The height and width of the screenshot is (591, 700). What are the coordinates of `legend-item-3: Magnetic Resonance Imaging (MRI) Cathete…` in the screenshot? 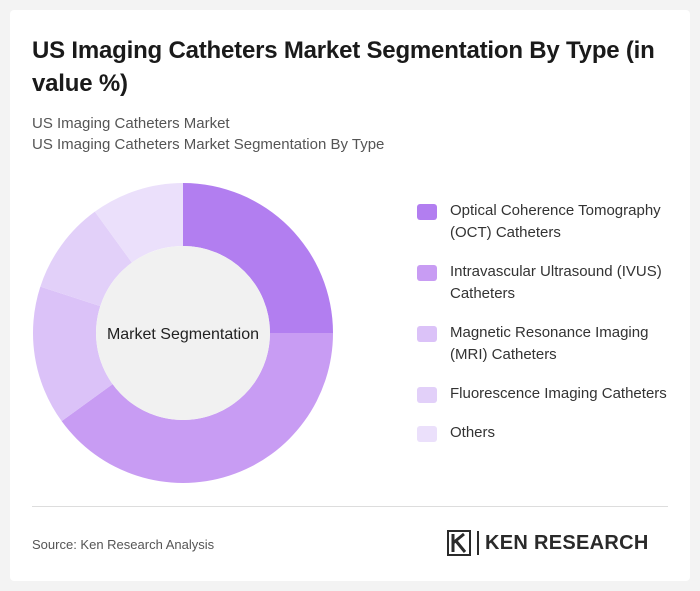 It's located at (551, 344).